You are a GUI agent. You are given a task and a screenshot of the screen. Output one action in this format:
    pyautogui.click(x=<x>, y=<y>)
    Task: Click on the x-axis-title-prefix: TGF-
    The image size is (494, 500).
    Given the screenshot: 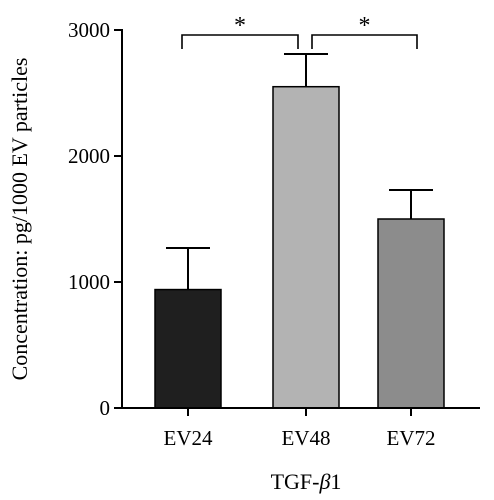 What is the action you would take?
    pyautogui.click(x=295, y=481)
    